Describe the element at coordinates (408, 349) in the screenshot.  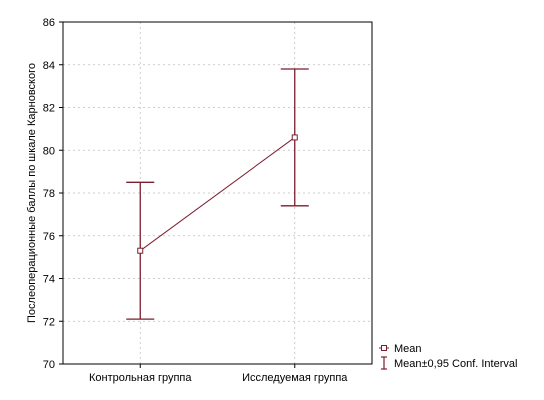
I see `legend-mean-label: Mean` at that location.